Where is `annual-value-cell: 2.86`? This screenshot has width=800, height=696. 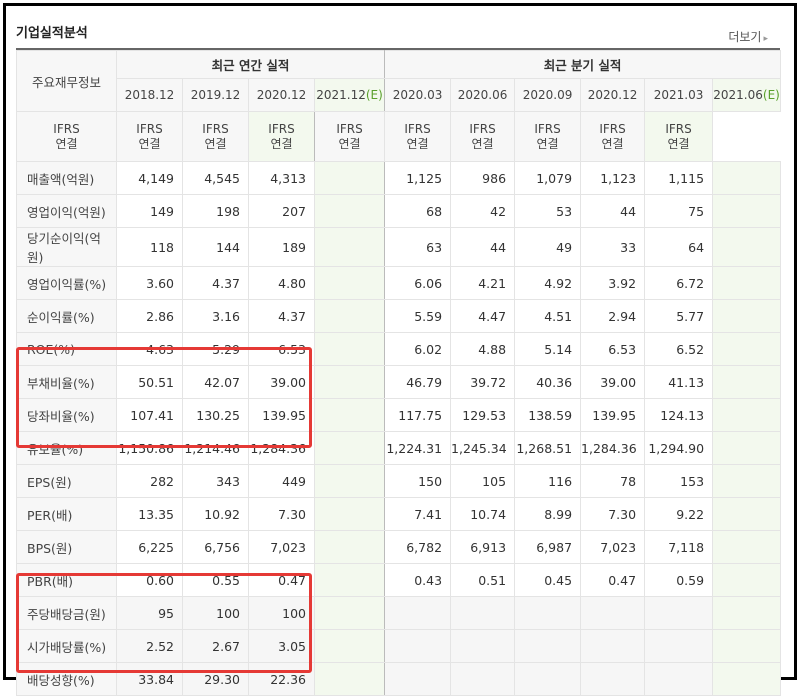 annual-value-cell: 2.86 is located at coordinates (149, 316).